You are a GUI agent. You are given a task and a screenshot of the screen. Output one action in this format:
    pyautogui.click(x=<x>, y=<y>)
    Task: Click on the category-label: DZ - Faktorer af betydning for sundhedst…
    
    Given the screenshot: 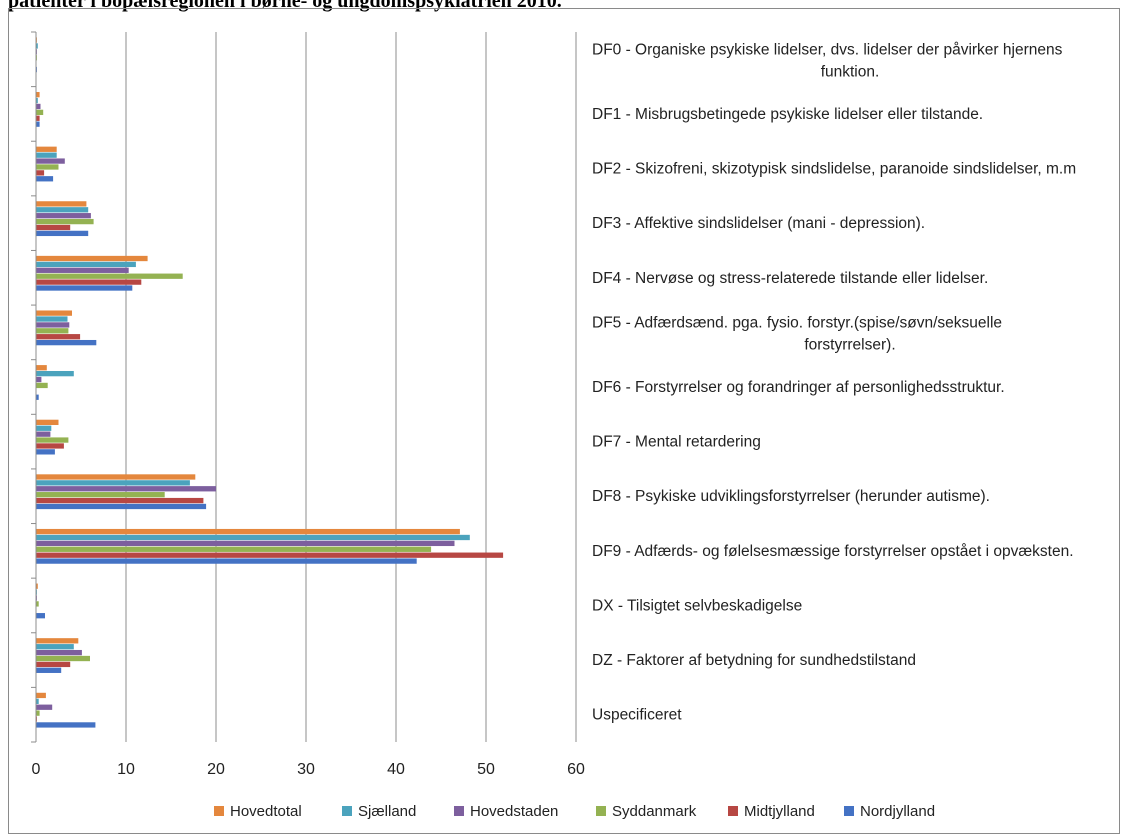 What is the action you would take?
    pyautogui.click(x=754, y=660)
    